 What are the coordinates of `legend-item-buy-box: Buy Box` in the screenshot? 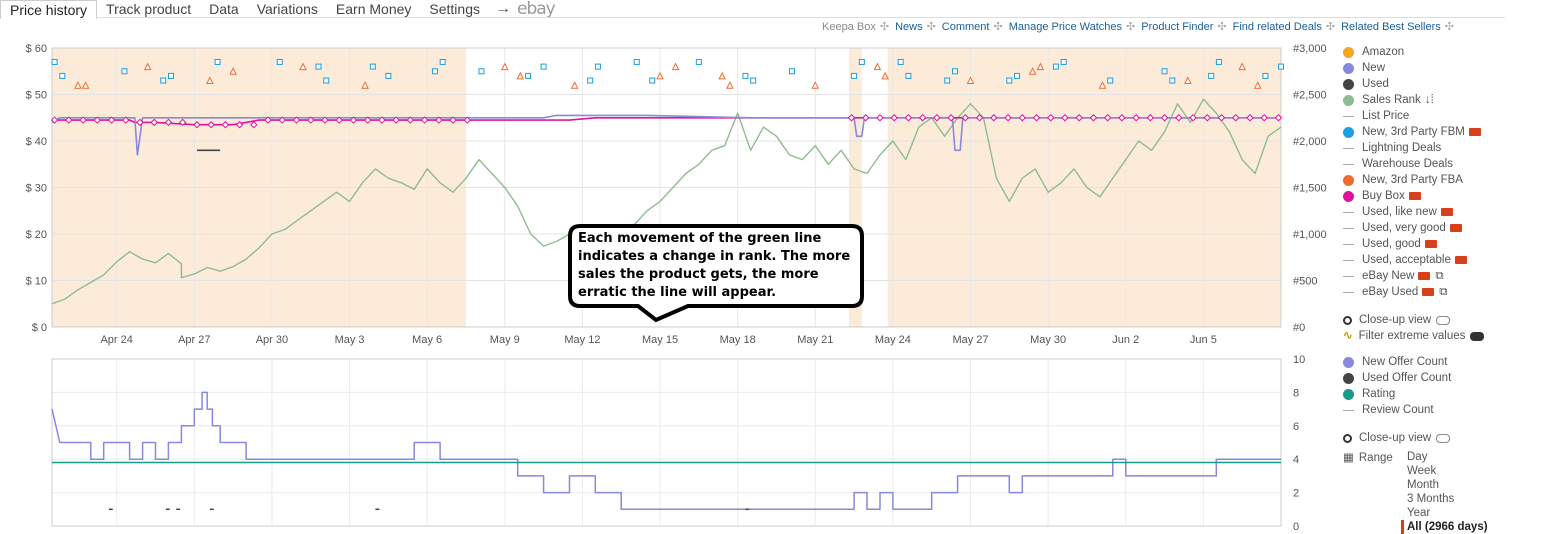 It's located at (1412, 196).